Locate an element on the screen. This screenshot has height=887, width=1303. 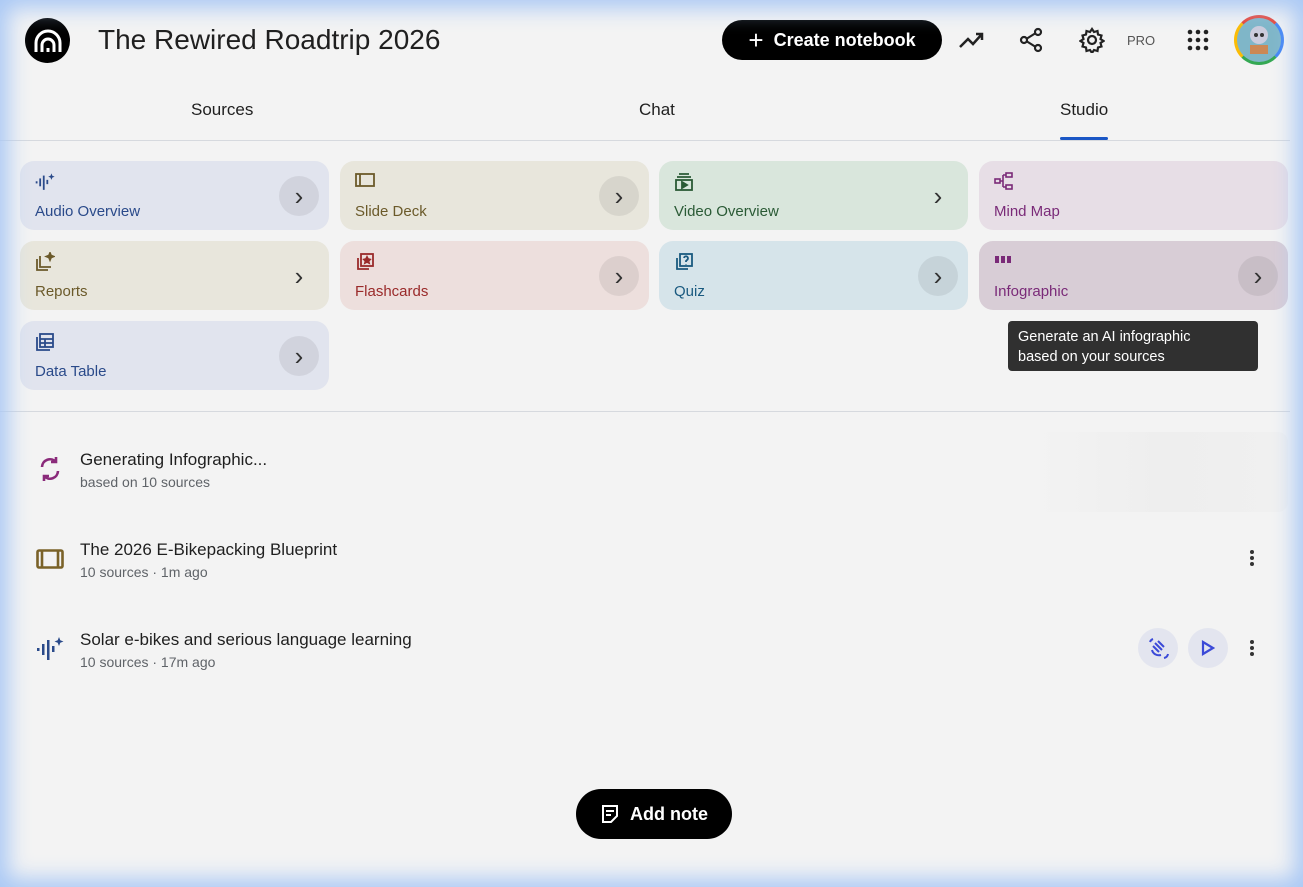
settings-icon is located at coordinates (1092, 40).